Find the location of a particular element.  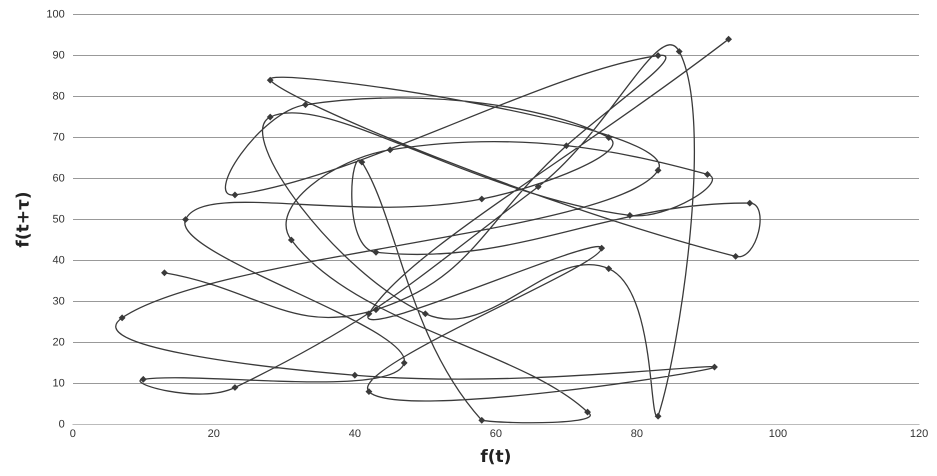

x-tick-label: 40 is located at coordinates (354, 434).